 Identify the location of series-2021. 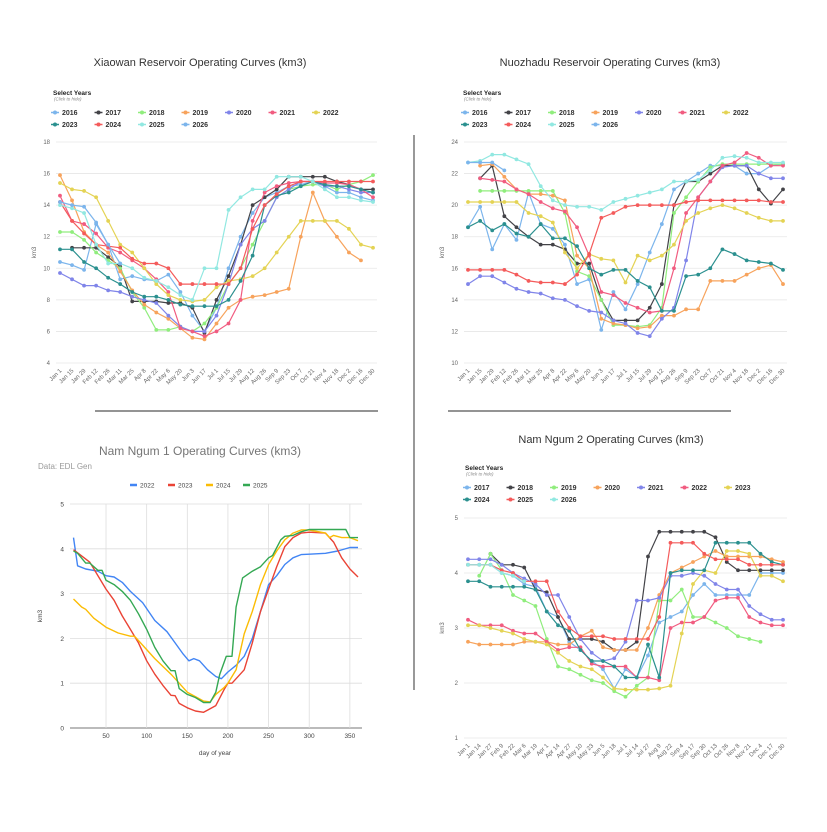
(625, 610).